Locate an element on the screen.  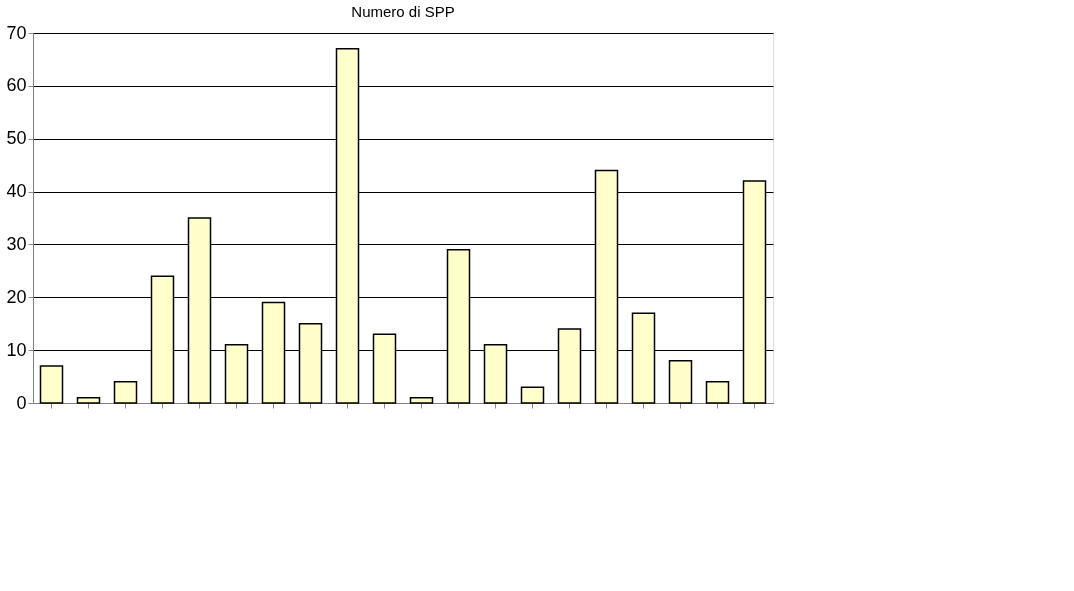
y-tick-label: 40 is located at coordinates (16, 191).